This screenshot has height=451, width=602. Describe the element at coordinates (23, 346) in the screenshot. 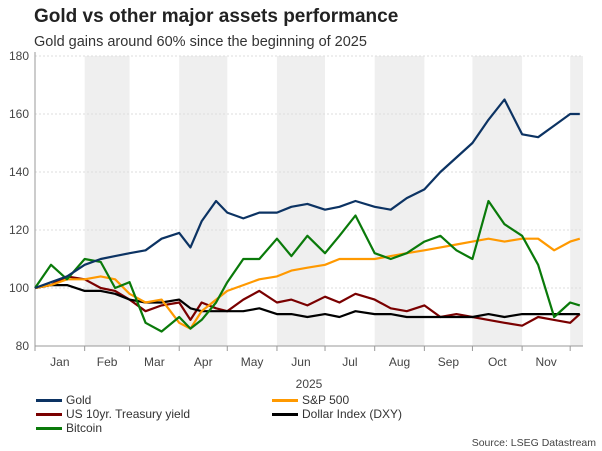

I see `y-tick-label: 80` at that location.